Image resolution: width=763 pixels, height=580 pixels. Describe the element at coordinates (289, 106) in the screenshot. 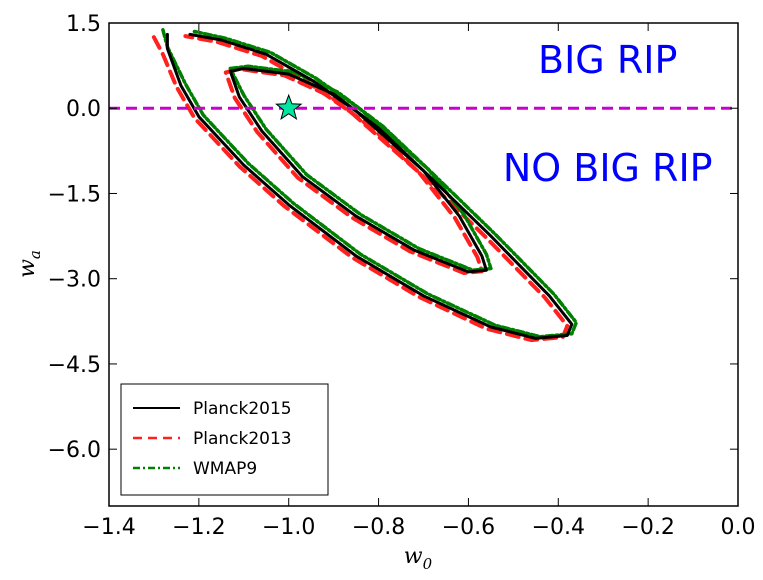

I see `lambda-cdm-star-marker` at that location.